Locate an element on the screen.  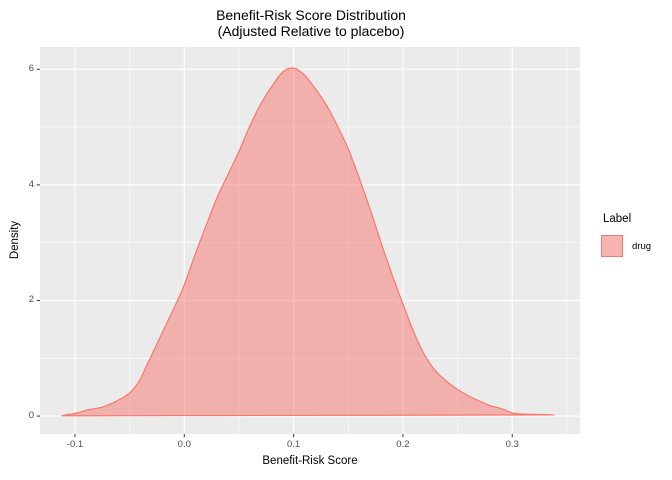
y-axis-tick-label: 2 is located at coordinates (31, 300).